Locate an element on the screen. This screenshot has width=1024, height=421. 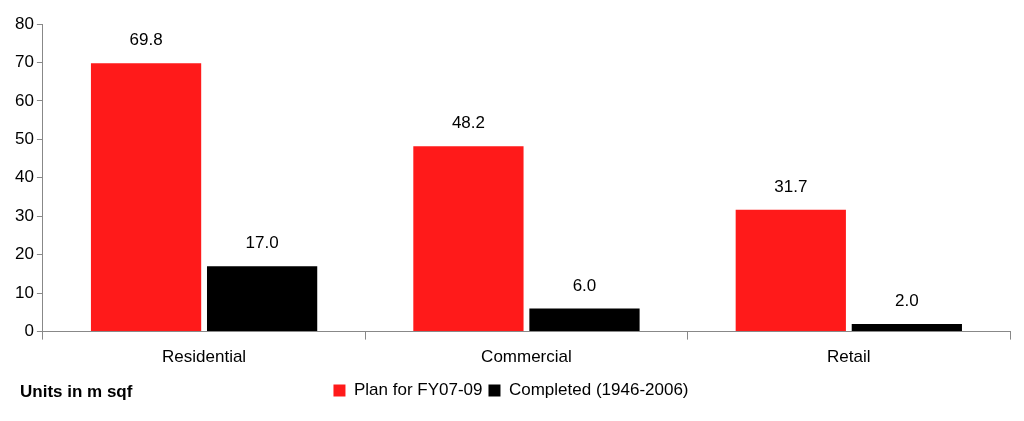
y-tick-label: 10 is located at coordinates (24, 292).